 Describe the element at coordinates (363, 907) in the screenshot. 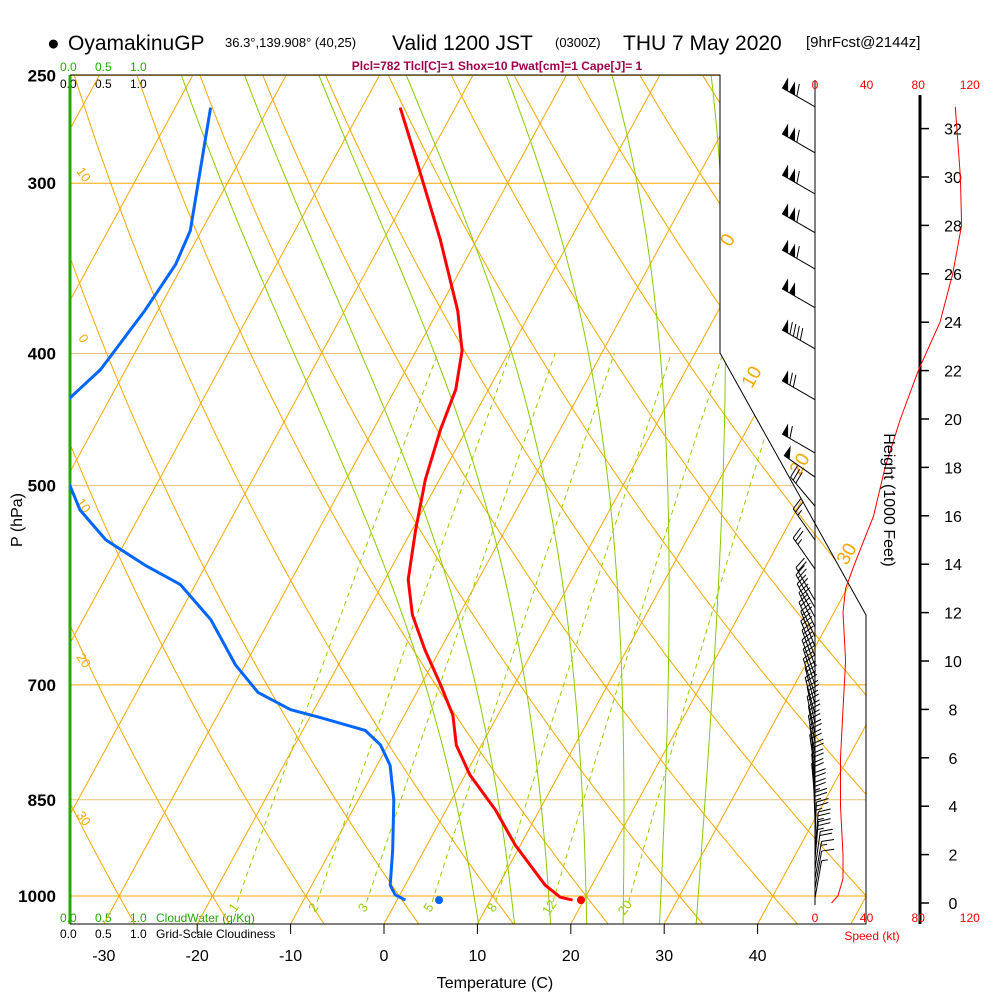

I see `mixing-ratio-label: 3` at that location.